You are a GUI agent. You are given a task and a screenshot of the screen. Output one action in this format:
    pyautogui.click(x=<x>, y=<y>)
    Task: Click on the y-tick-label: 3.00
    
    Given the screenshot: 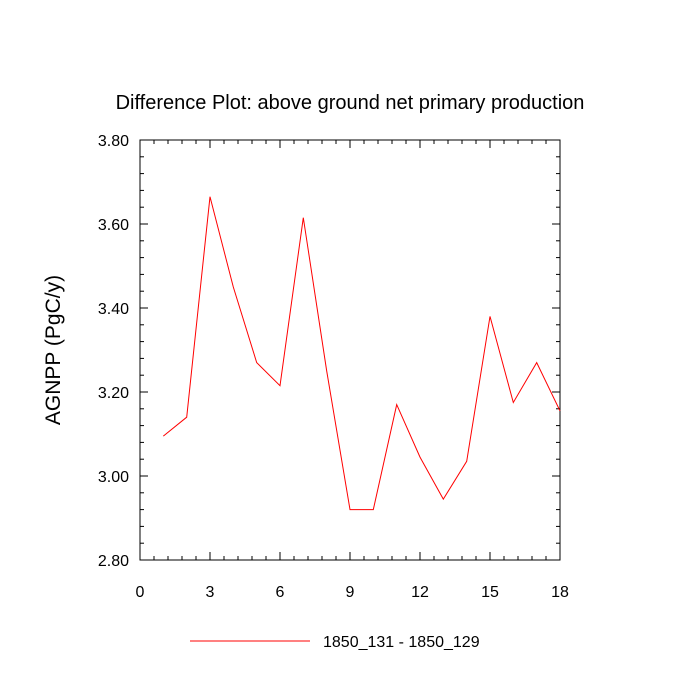 What is the action you would take?
    pyautogui.click(x=113, y=477)
    